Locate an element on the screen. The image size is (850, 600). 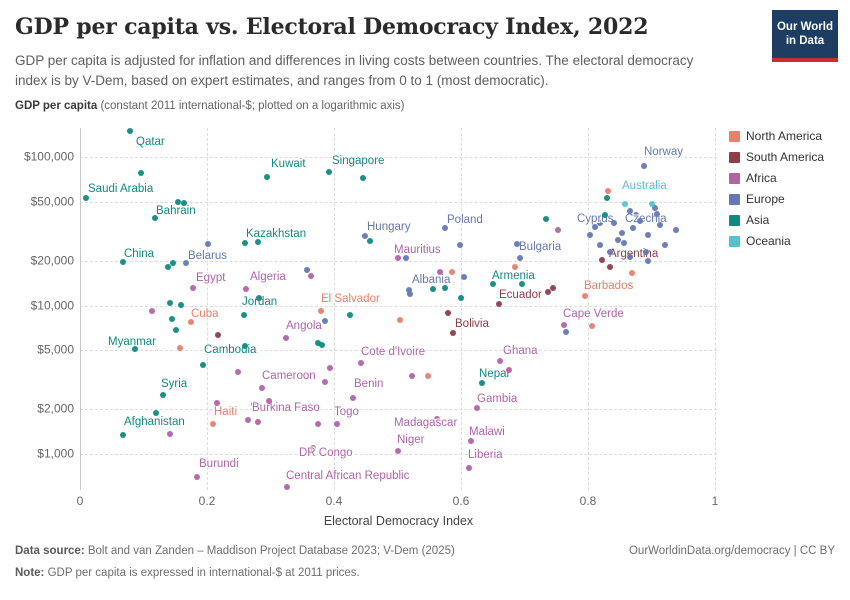
data-point-qatar is located at coordinates (130, 130).